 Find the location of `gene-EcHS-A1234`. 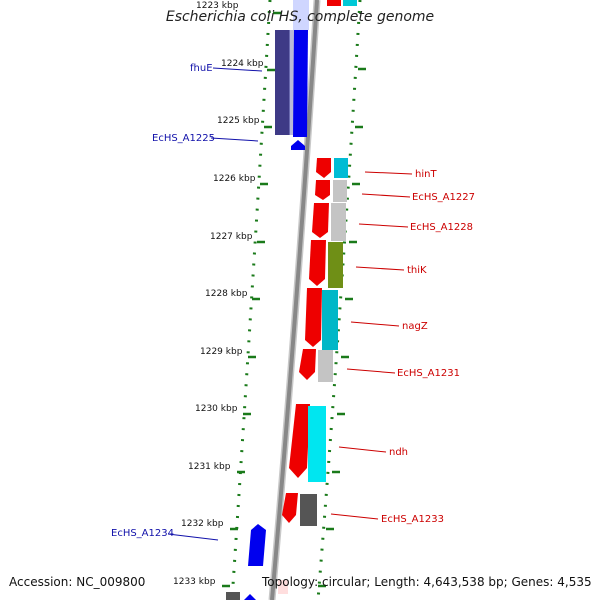

gene-EcHS-A1234 is located at coordinates (257, 545).